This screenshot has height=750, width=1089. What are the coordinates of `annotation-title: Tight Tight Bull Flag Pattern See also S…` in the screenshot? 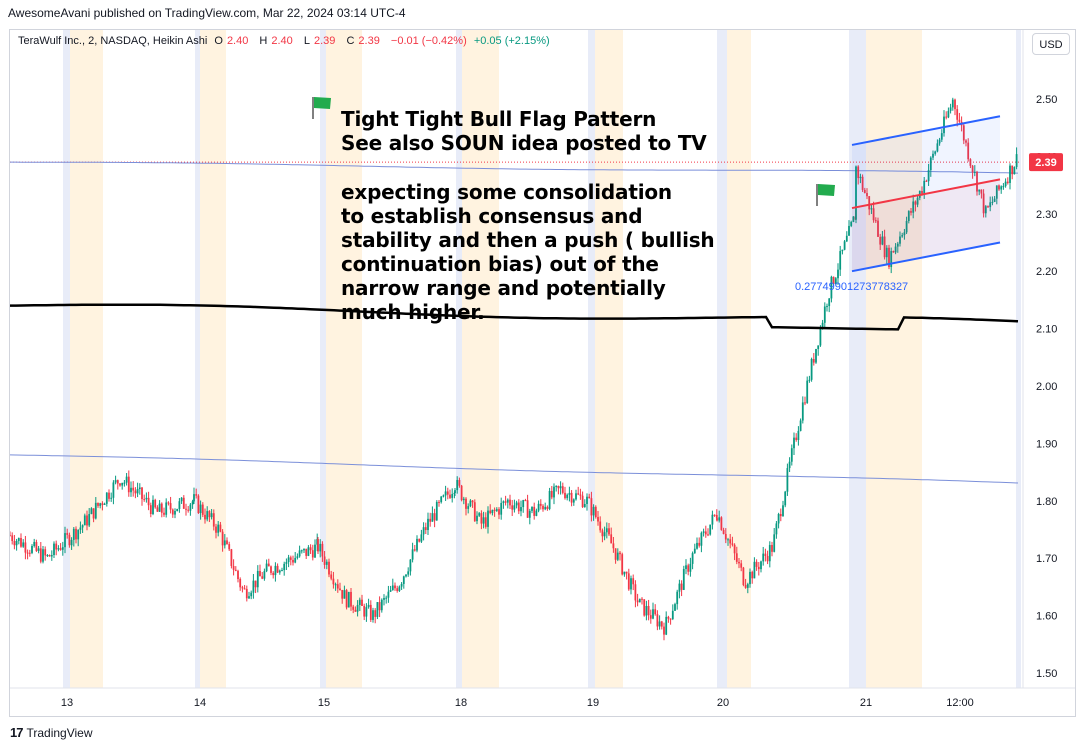 It's located at (524, 131).